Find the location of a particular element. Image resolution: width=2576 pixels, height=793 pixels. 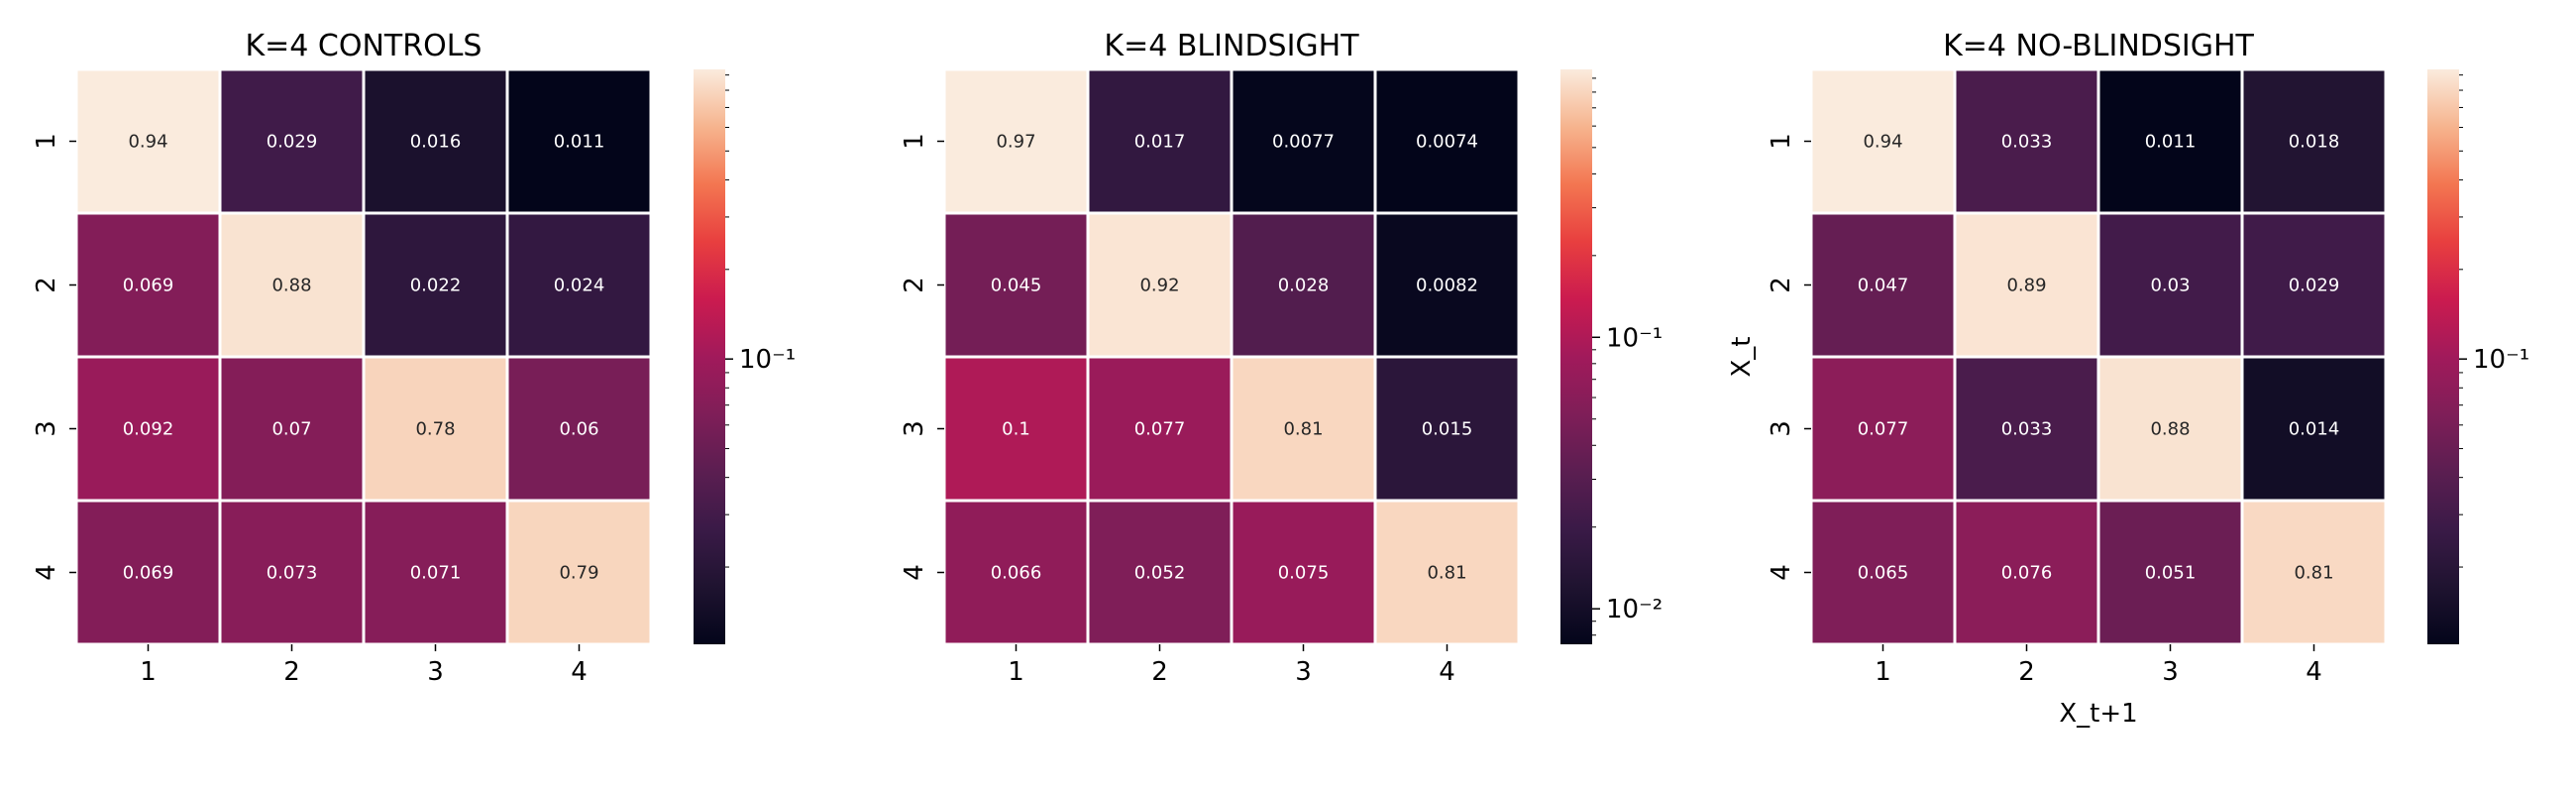

cell-label: 0.018 is located at coordinates (2315, 142).